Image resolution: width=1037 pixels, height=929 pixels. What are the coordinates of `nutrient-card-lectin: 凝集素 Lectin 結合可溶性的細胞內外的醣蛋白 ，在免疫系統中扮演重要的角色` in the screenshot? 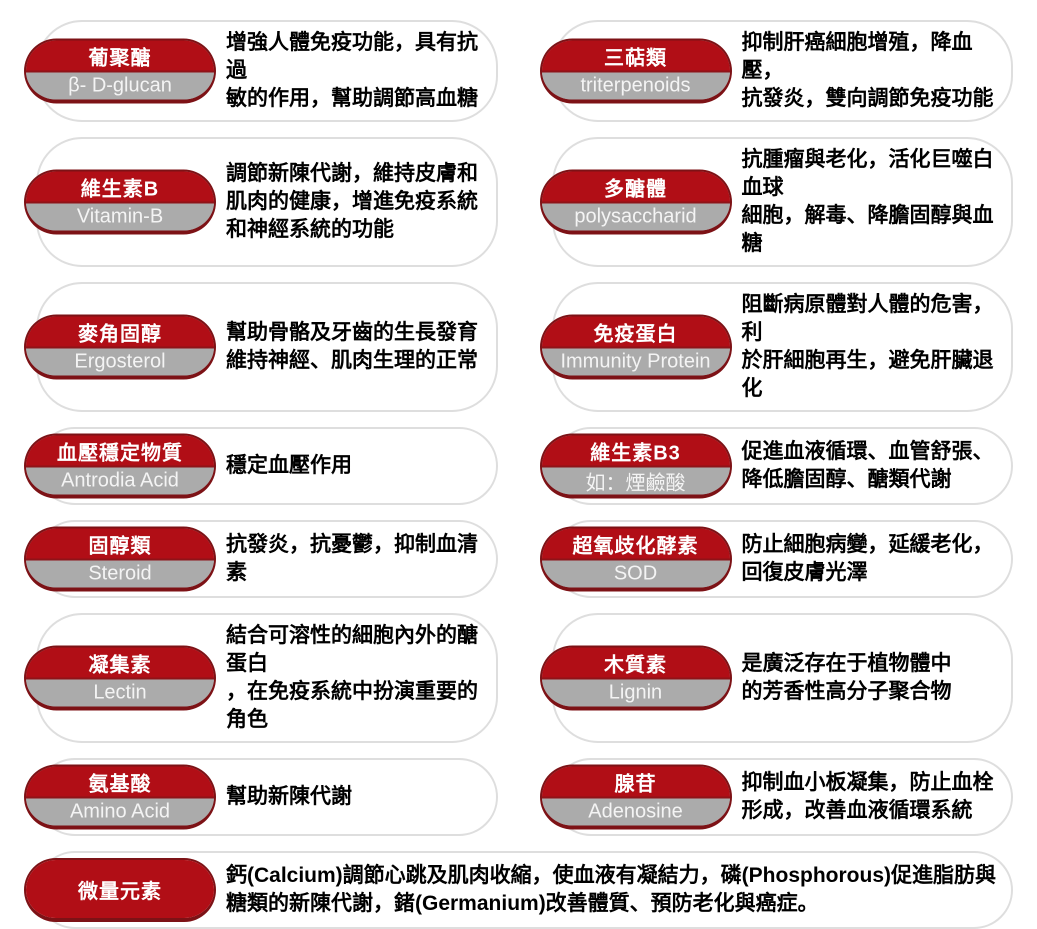 It's located at (261, 678).